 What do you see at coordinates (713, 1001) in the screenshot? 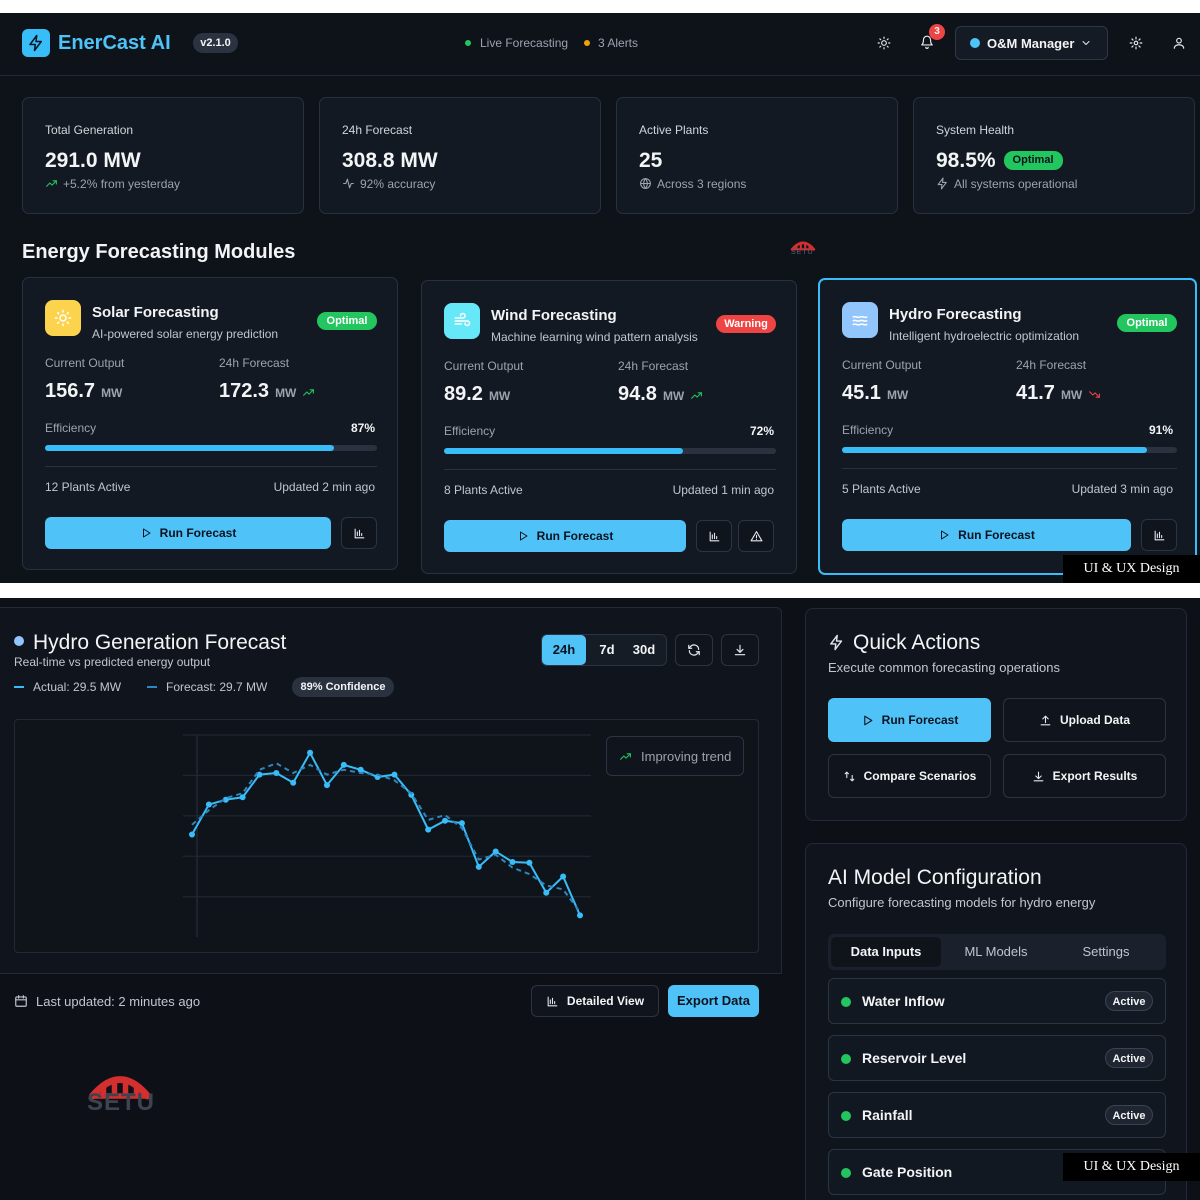
I see `export-data-button: Export Data` at bounding box center [713, 1001].